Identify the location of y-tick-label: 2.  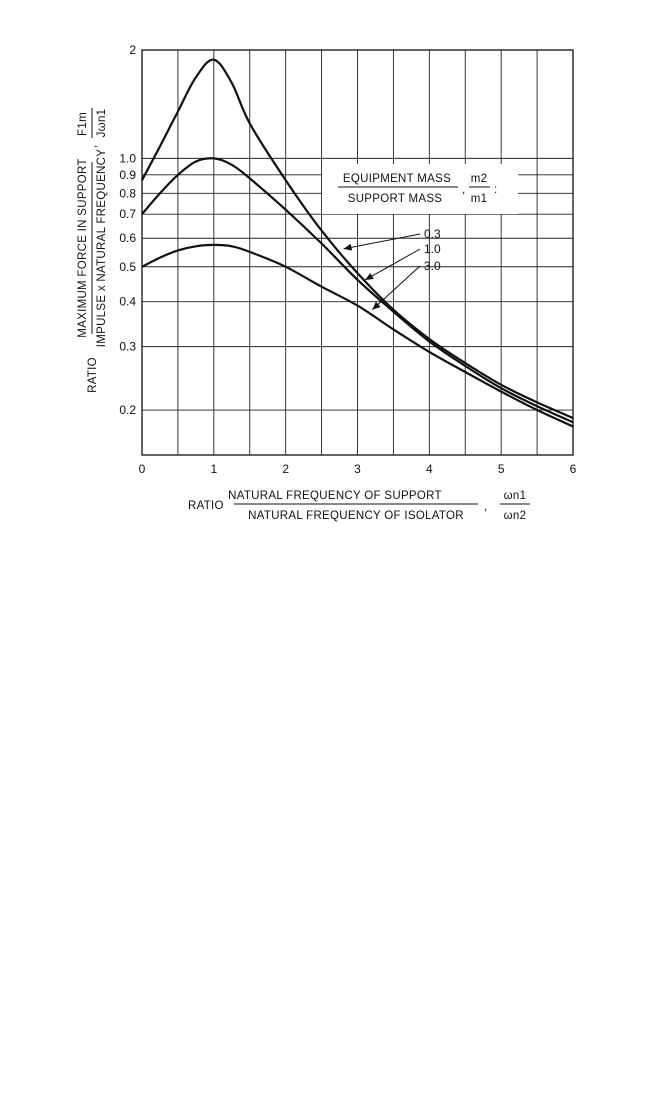
(132, 50).